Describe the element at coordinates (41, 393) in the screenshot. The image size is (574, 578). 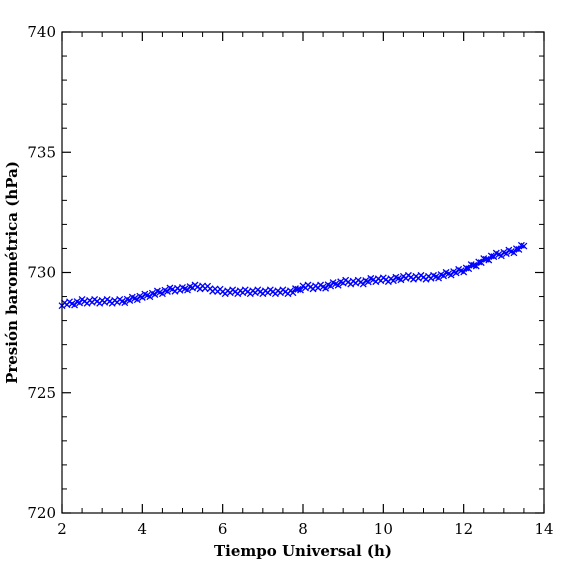
I see `y-tick-label: 725` at that location.